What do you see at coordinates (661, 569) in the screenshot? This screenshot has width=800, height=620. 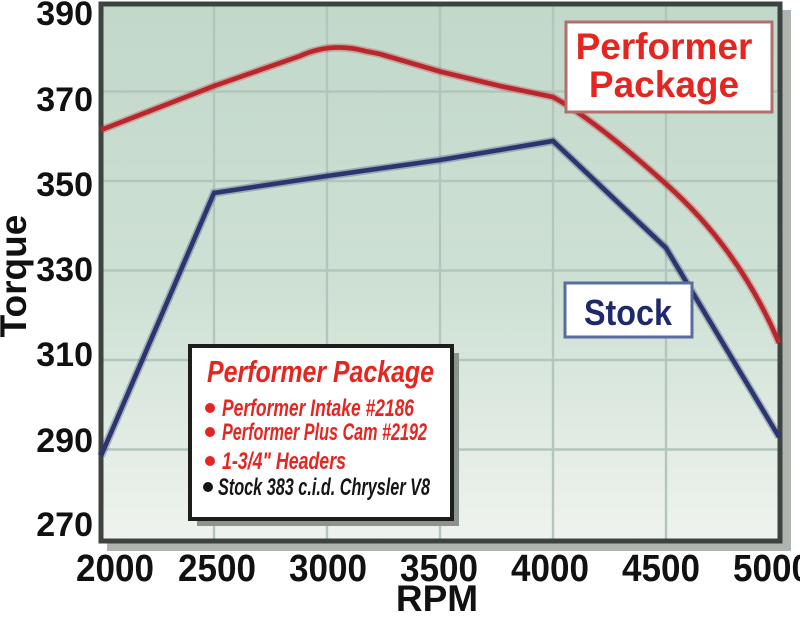 I see `svg-text: 4500` at bounding box center [661, 569].